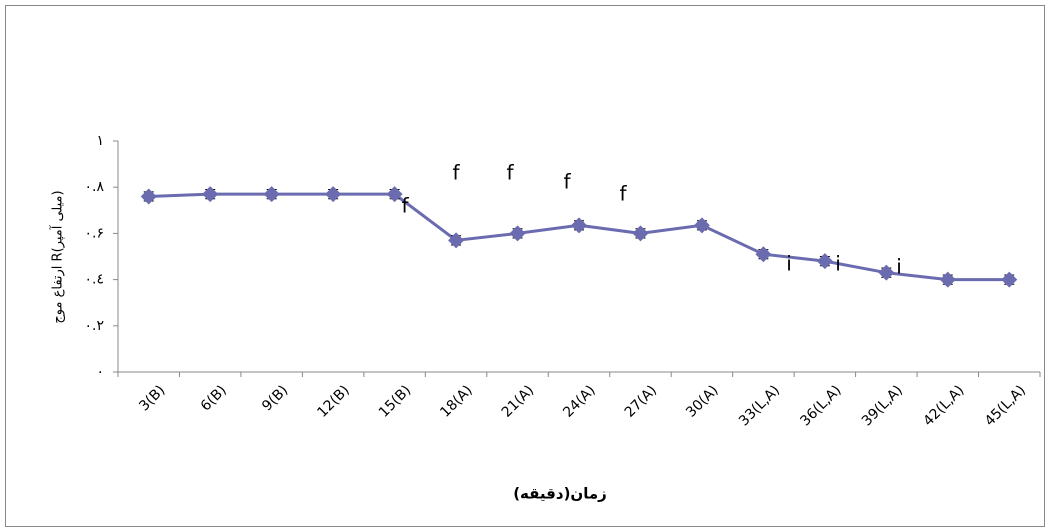 This screenshot has height=532, width=1050. Describe the element at coordinates (100, 372) in the screenshot. I see `y-tick-label: ۰` at that location.